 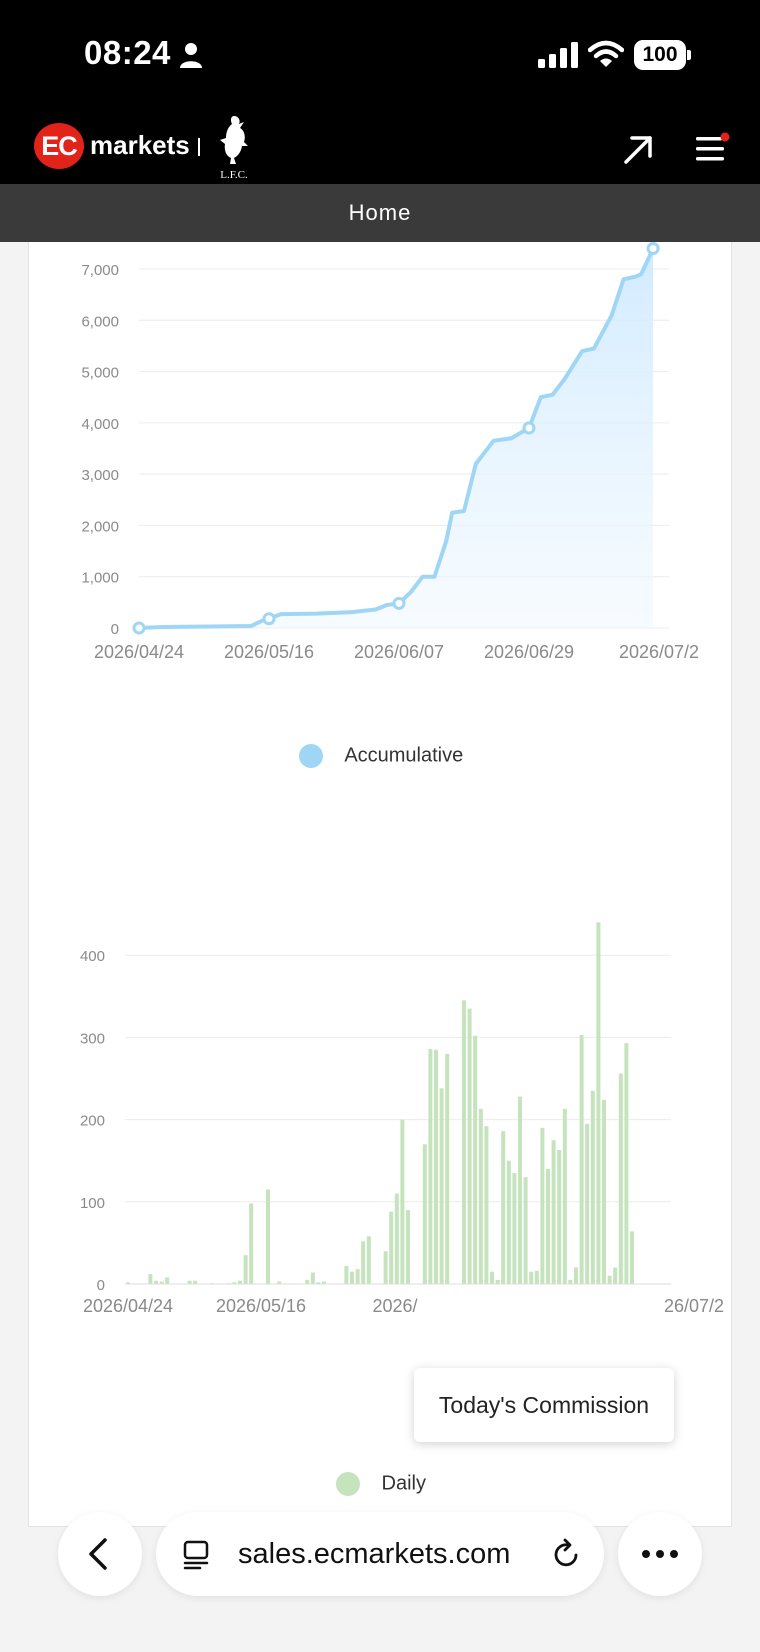 I want to click on accumulative-legend: Accumulative, so click(x=381, y=756).